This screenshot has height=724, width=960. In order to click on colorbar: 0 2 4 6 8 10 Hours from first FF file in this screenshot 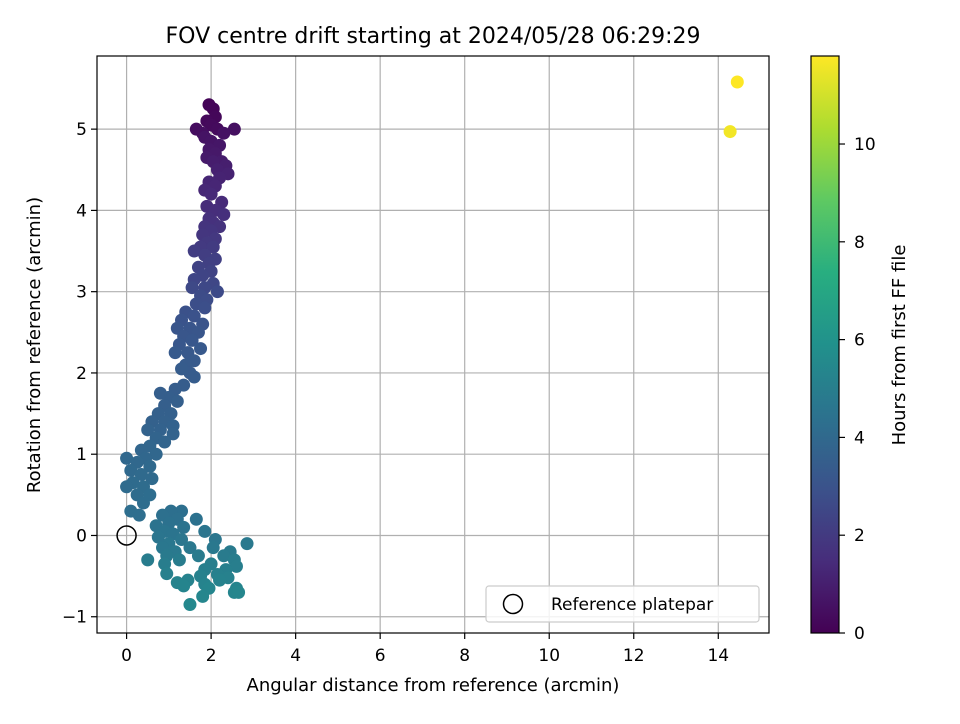, I will do `click(860, 349)`.